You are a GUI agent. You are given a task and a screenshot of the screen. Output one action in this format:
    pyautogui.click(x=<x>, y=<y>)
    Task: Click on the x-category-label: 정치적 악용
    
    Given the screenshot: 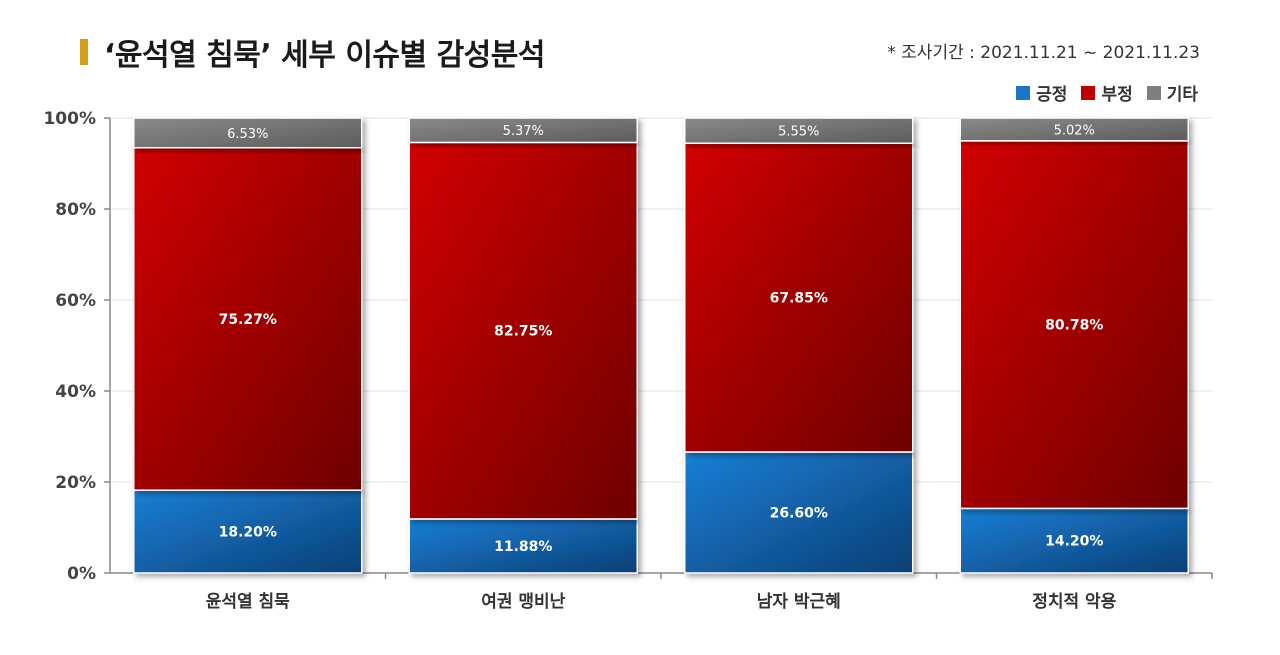 What is the action you would take?
    pyautogui.click(x=1074, y=602)
    